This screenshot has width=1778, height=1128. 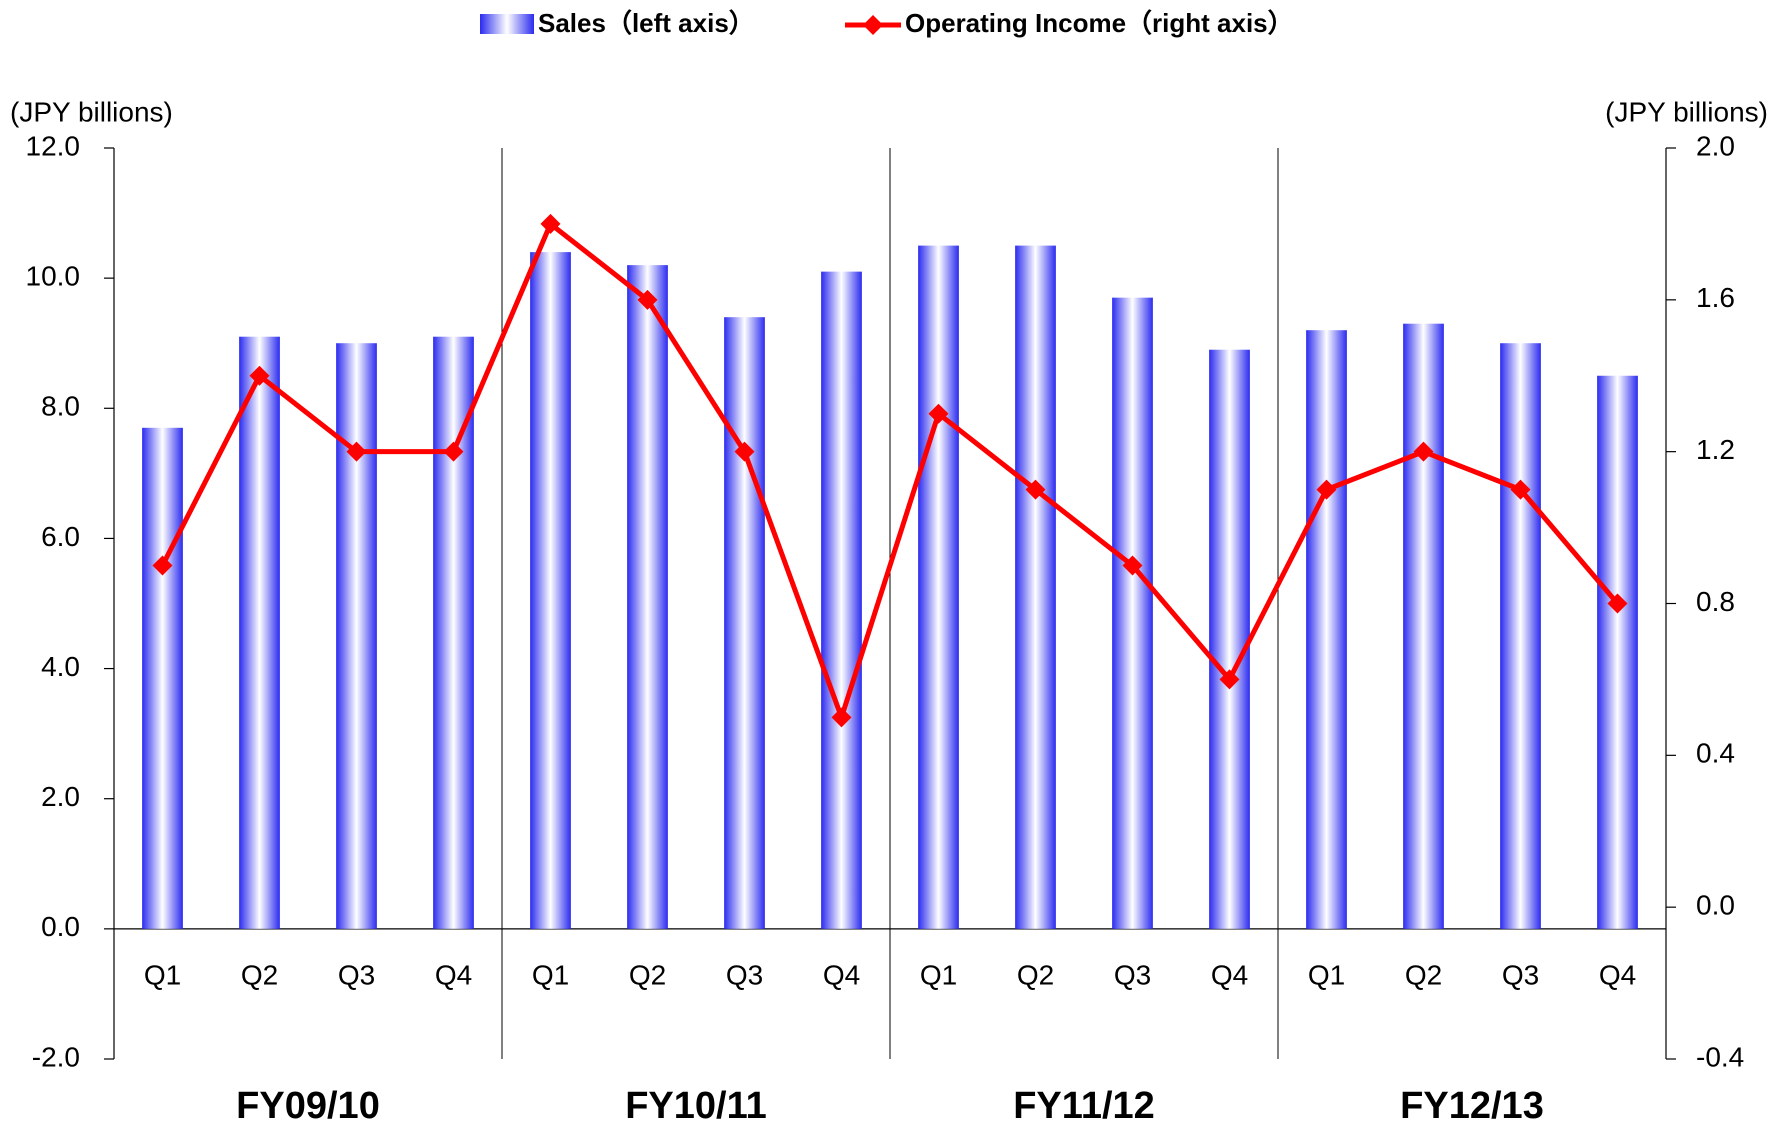 I want to click on y-tick-label: 8.0, so click(x=60, y=406).